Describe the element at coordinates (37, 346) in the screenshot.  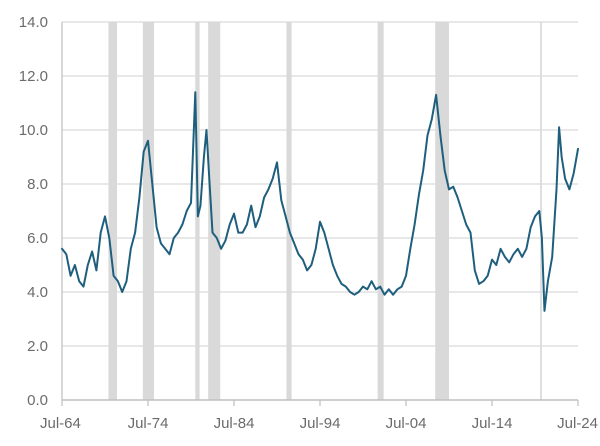
I see `y-tick-label: 2.0` at that location.